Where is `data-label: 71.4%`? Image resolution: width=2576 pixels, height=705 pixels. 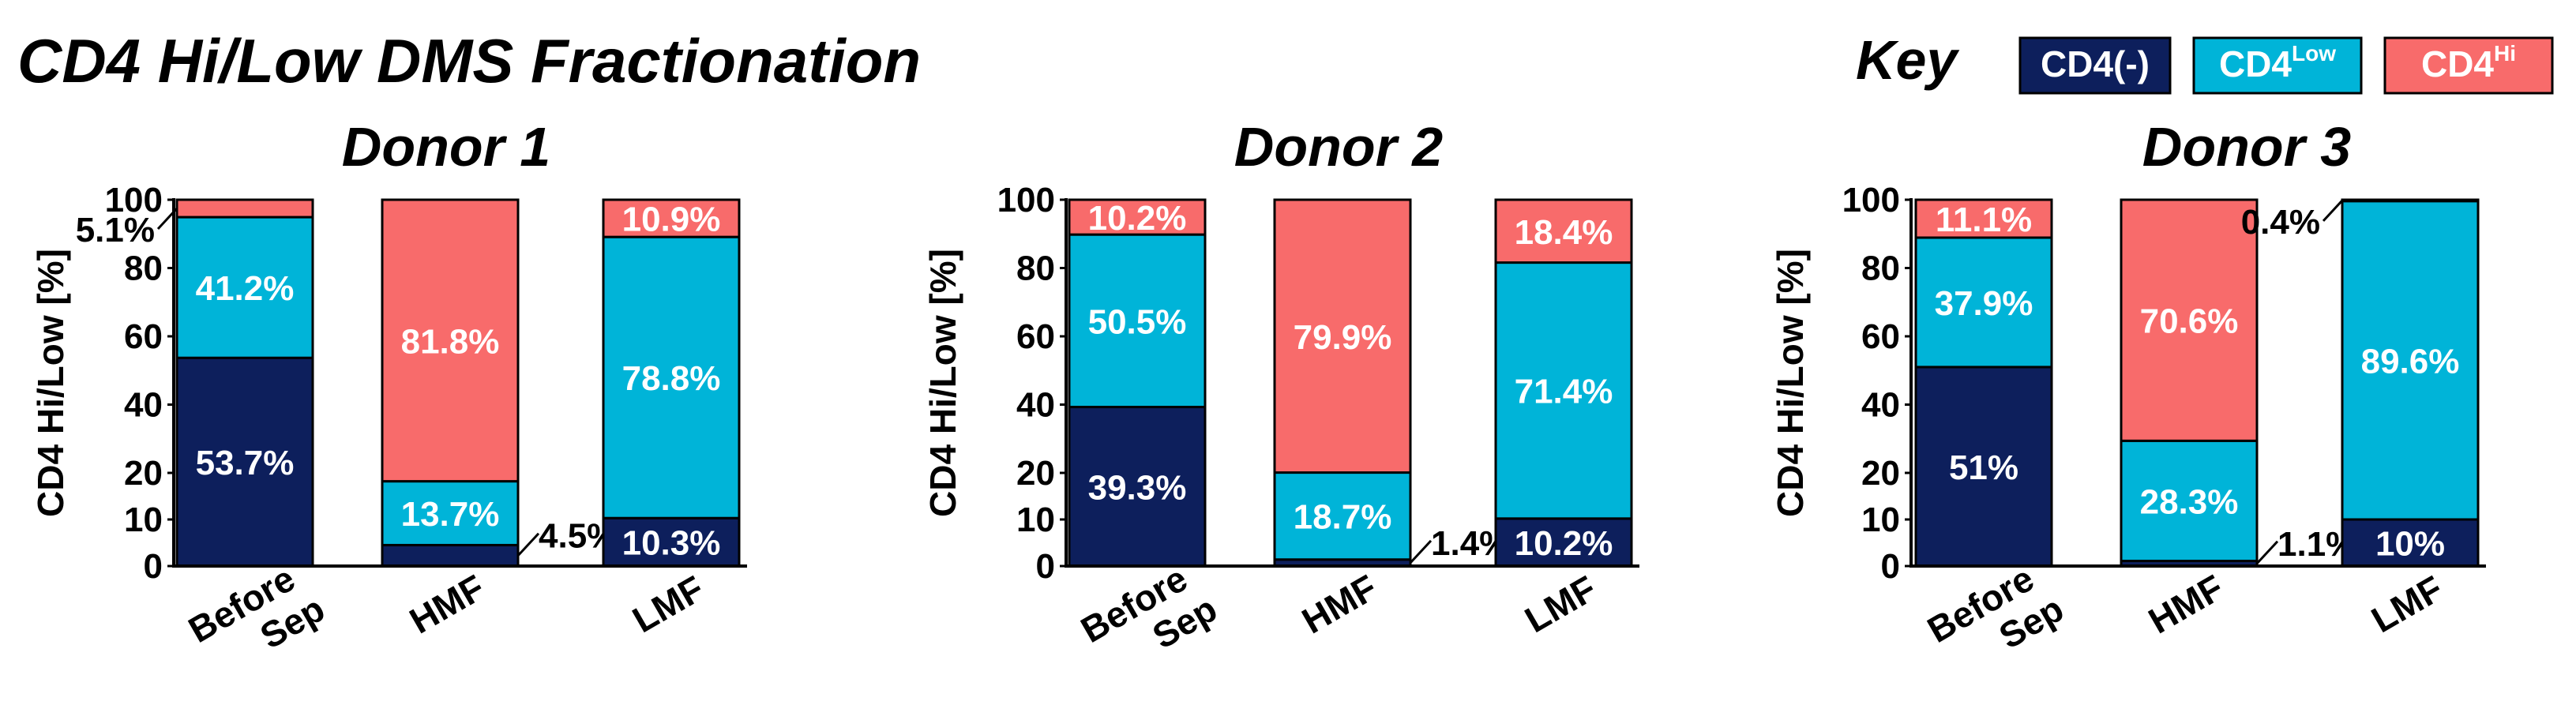 data-label: 71.4% is located at coordinates (1564, 392).